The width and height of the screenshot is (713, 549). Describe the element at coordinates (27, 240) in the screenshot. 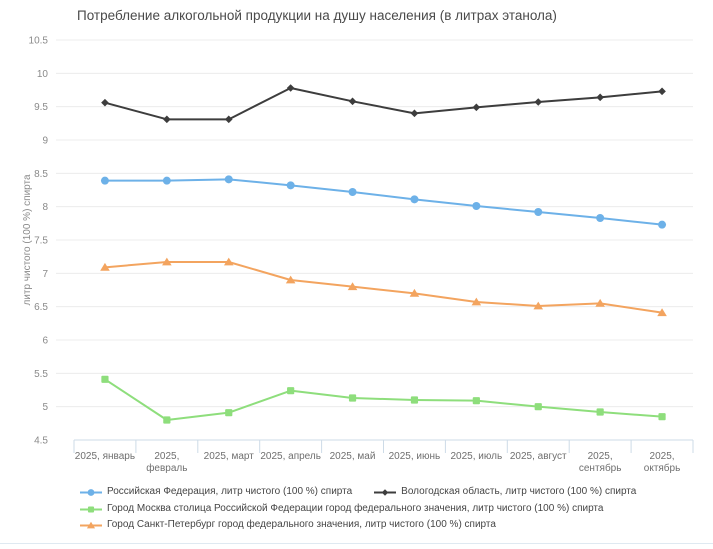

I see `svg-text: литр чистого (100 %) спирта` at that location.